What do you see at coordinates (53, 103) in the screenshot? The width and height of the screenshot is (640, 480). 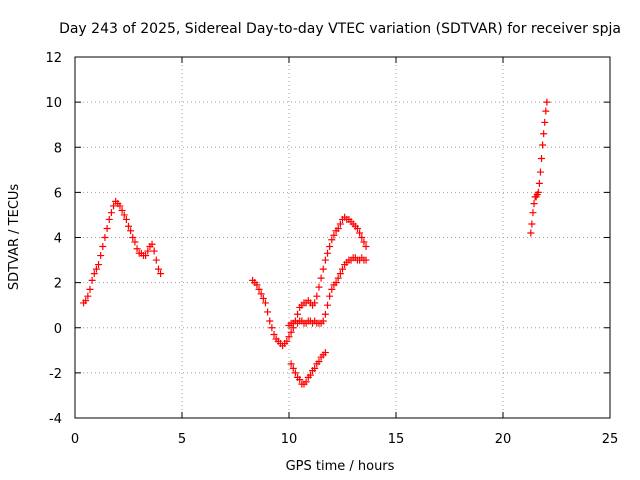 I see `y-tick-label: 10` at bounding box center [53, 103].